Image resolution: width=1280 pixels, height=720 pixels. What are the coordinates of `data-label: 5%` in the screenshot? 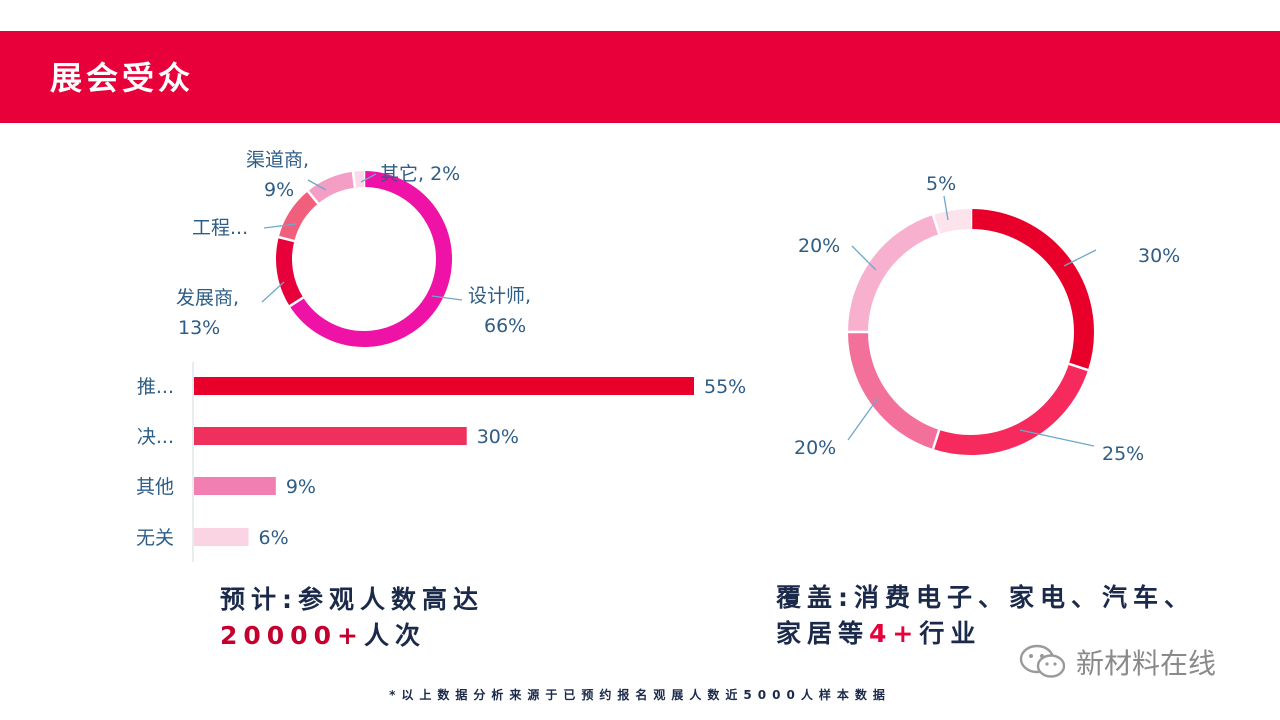 It's located at (941, 184).